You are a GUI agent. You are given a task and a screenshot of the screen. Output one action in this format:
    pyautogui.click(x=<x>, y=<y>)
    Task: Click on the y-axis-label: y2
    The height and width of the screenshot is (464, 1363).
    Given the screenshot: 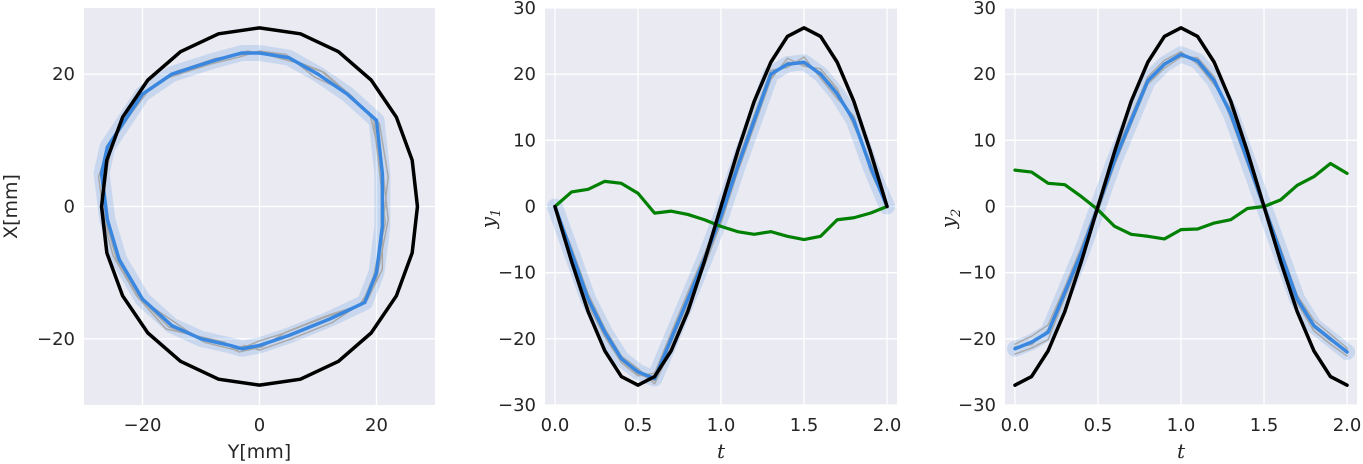 What is the action you would take?
    pyautogui.click(x=950, y=219)
    